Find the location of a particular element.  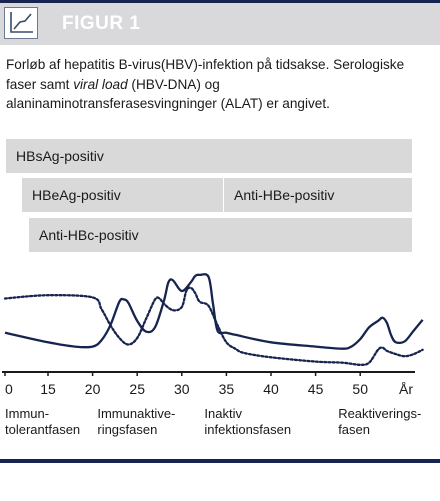

phase-label-line2: ringsfasen is located at coordinates (127, 429).